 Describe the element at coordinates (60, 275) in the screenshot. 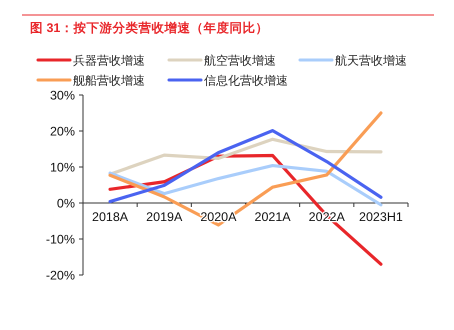

I see `y-tick-label: -20%` at that location.